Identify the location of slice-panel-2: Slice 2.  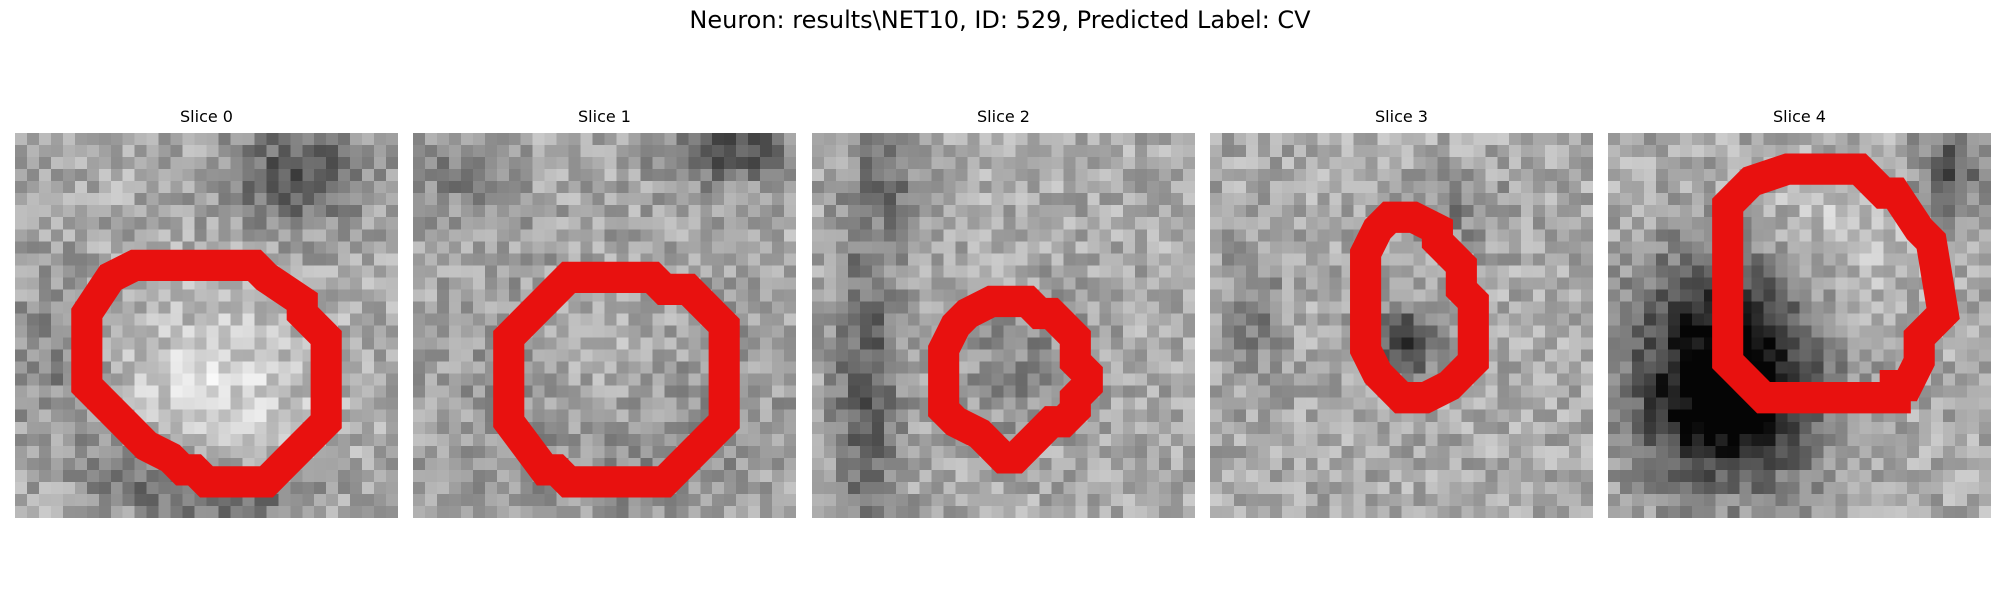
(1003, 325).